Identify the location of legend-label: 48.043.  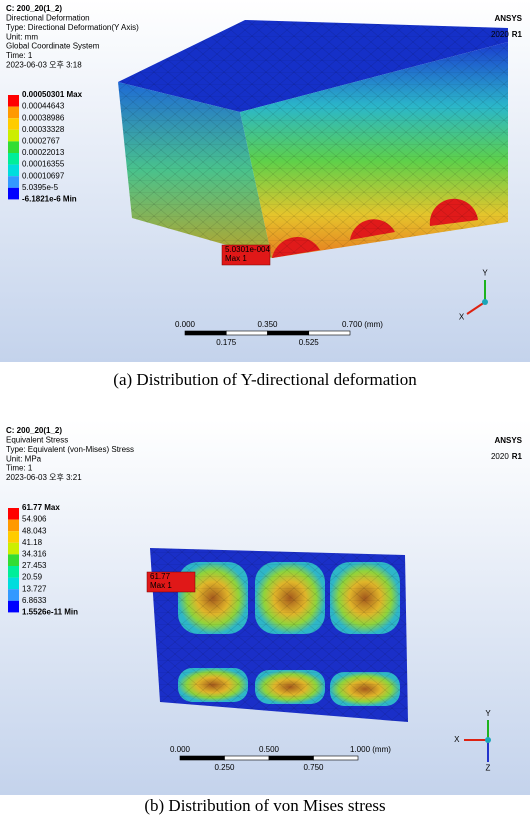
(34, 530).